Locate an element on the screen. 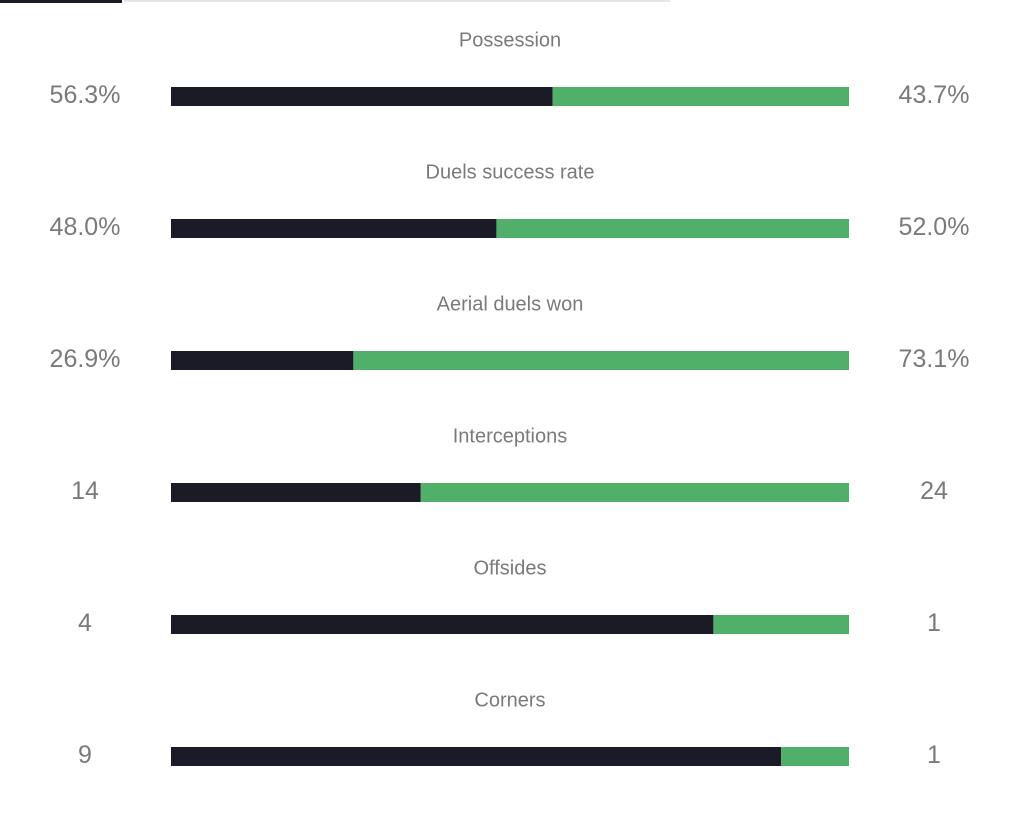 The width and height of the screenshot is (1024, 830). active-tab-indicator is located at coordinates (61, 1).